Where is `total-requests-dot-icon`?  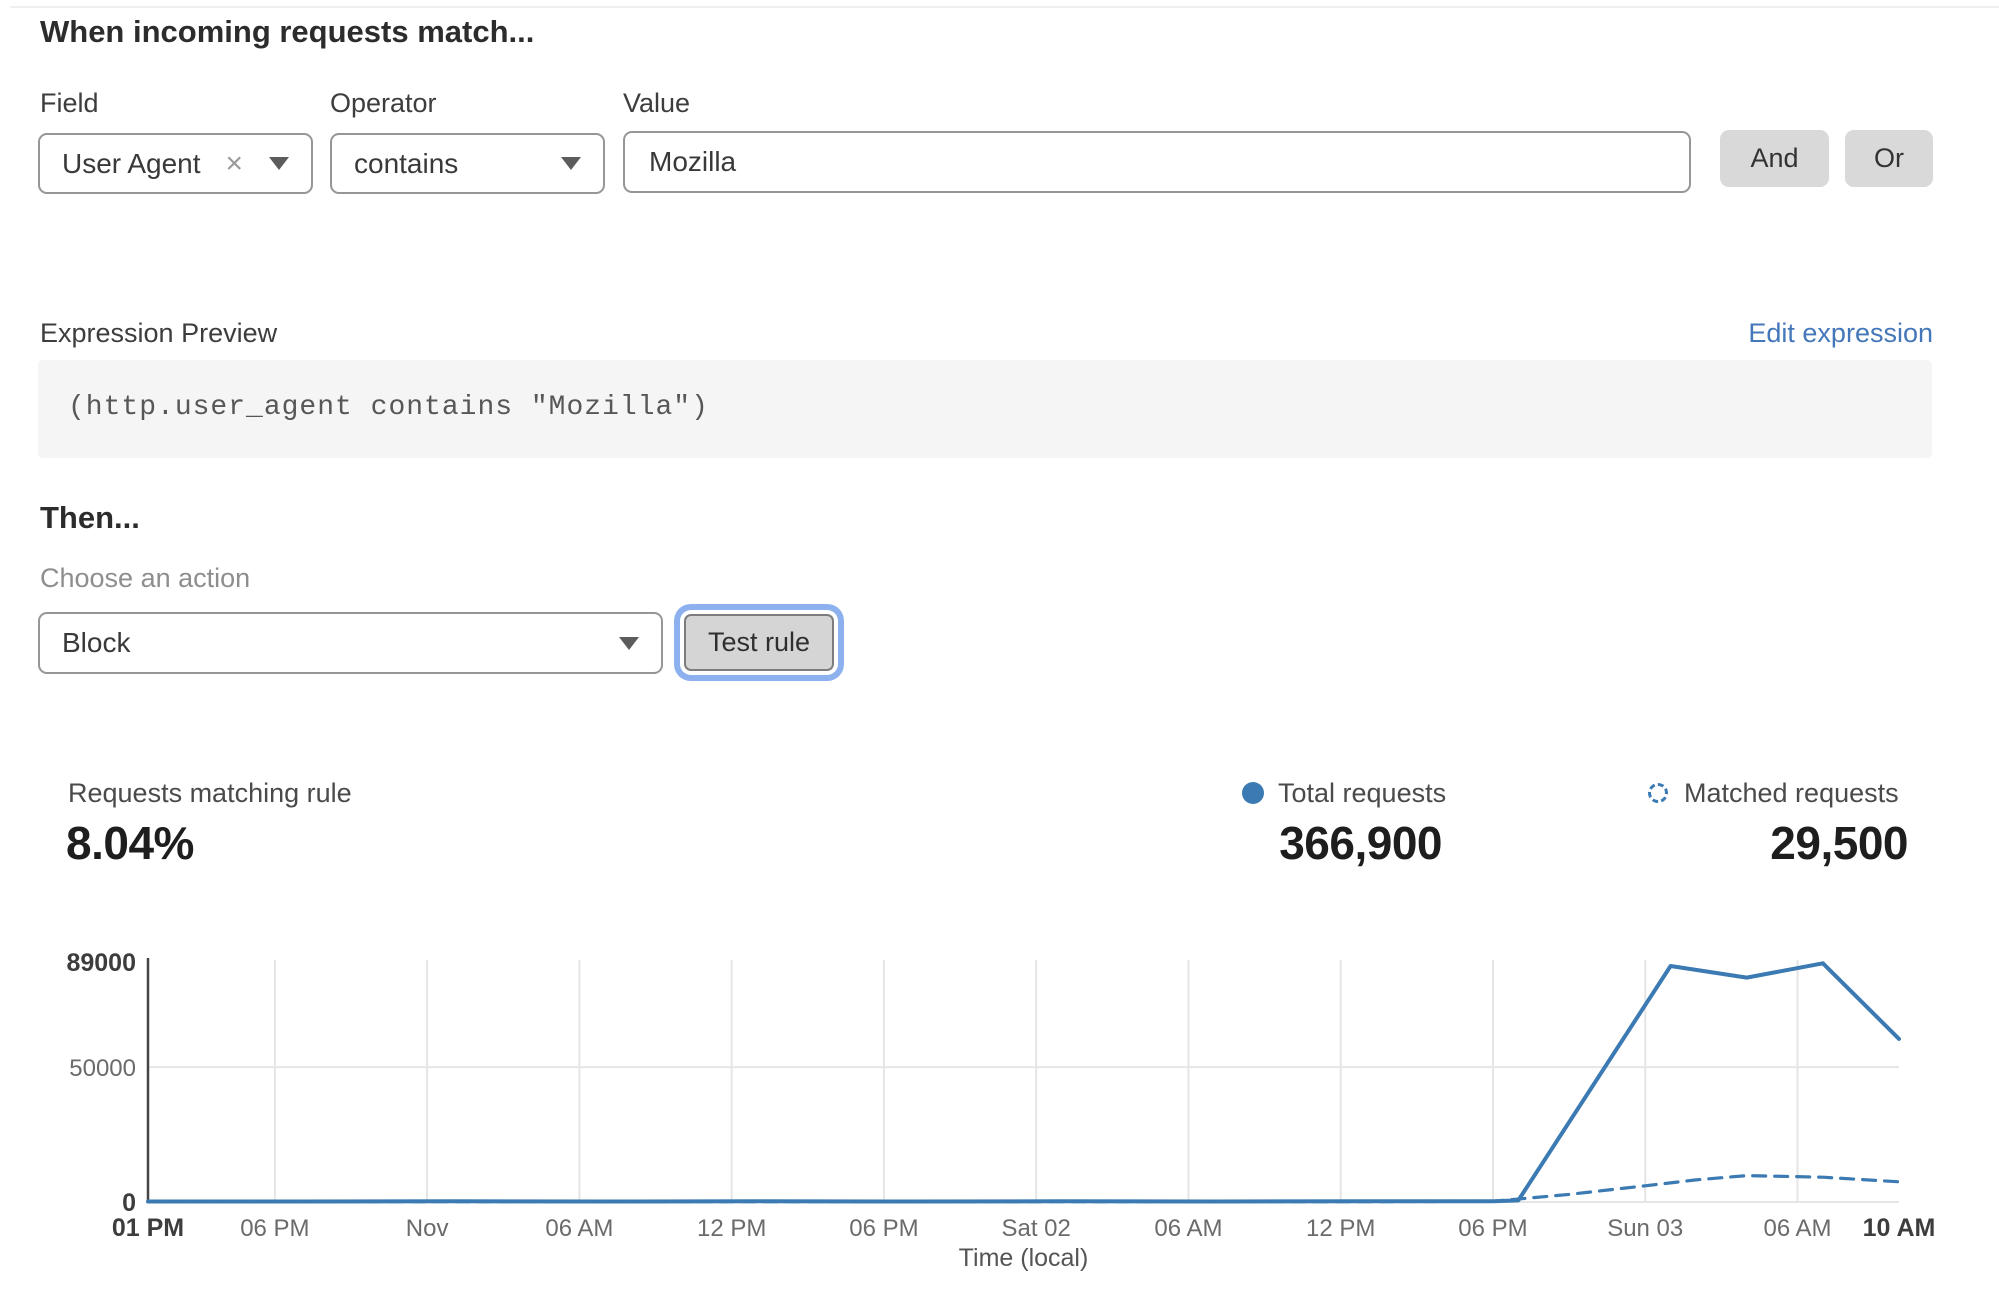 total-requests-dot-icon is located at coordinates (1253, 793).